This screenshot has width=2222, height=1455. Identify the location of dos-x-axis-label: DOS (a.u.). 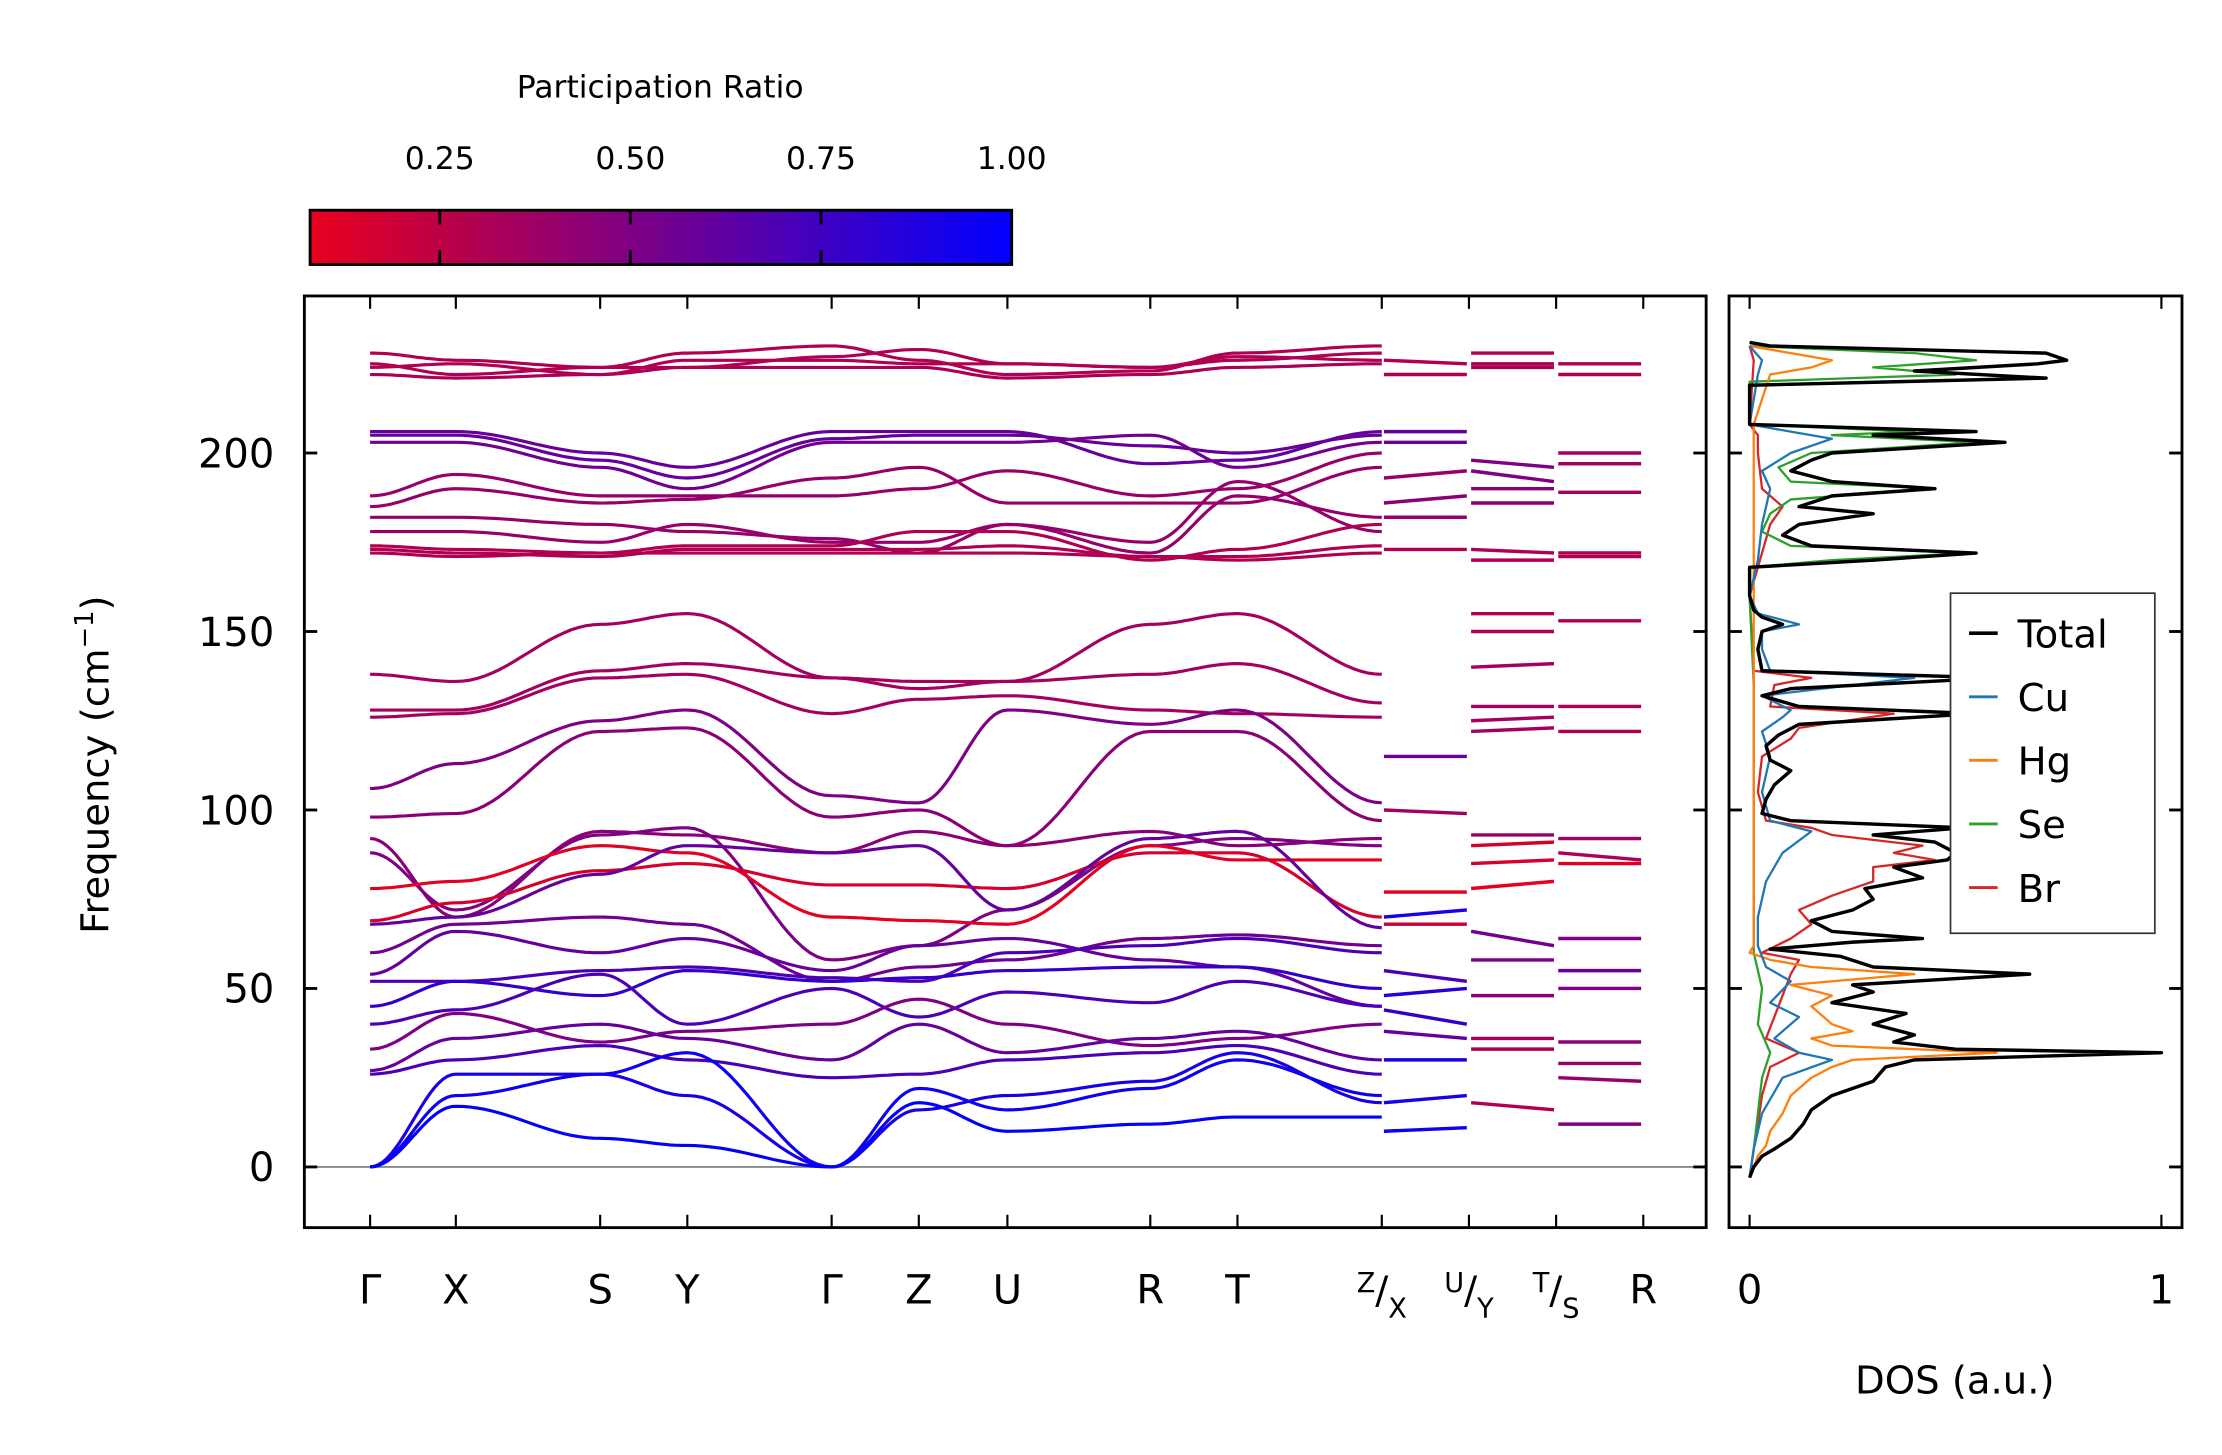
(1955, 1380).